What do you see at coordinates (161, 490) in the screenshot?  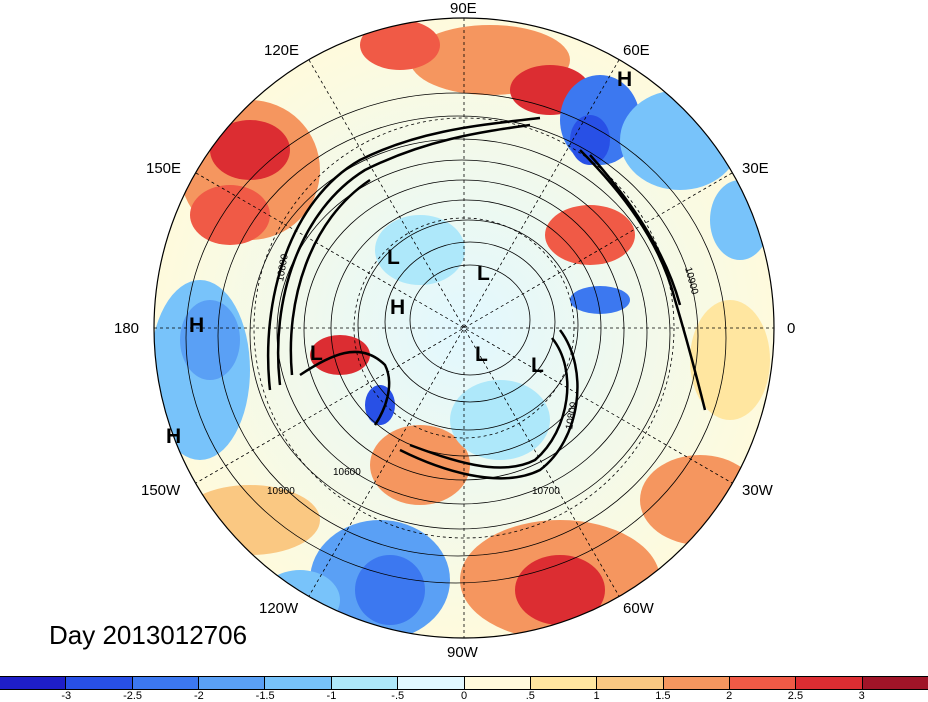 I see `longitude-label-150w: 150W` at bounding box center [161, 490].